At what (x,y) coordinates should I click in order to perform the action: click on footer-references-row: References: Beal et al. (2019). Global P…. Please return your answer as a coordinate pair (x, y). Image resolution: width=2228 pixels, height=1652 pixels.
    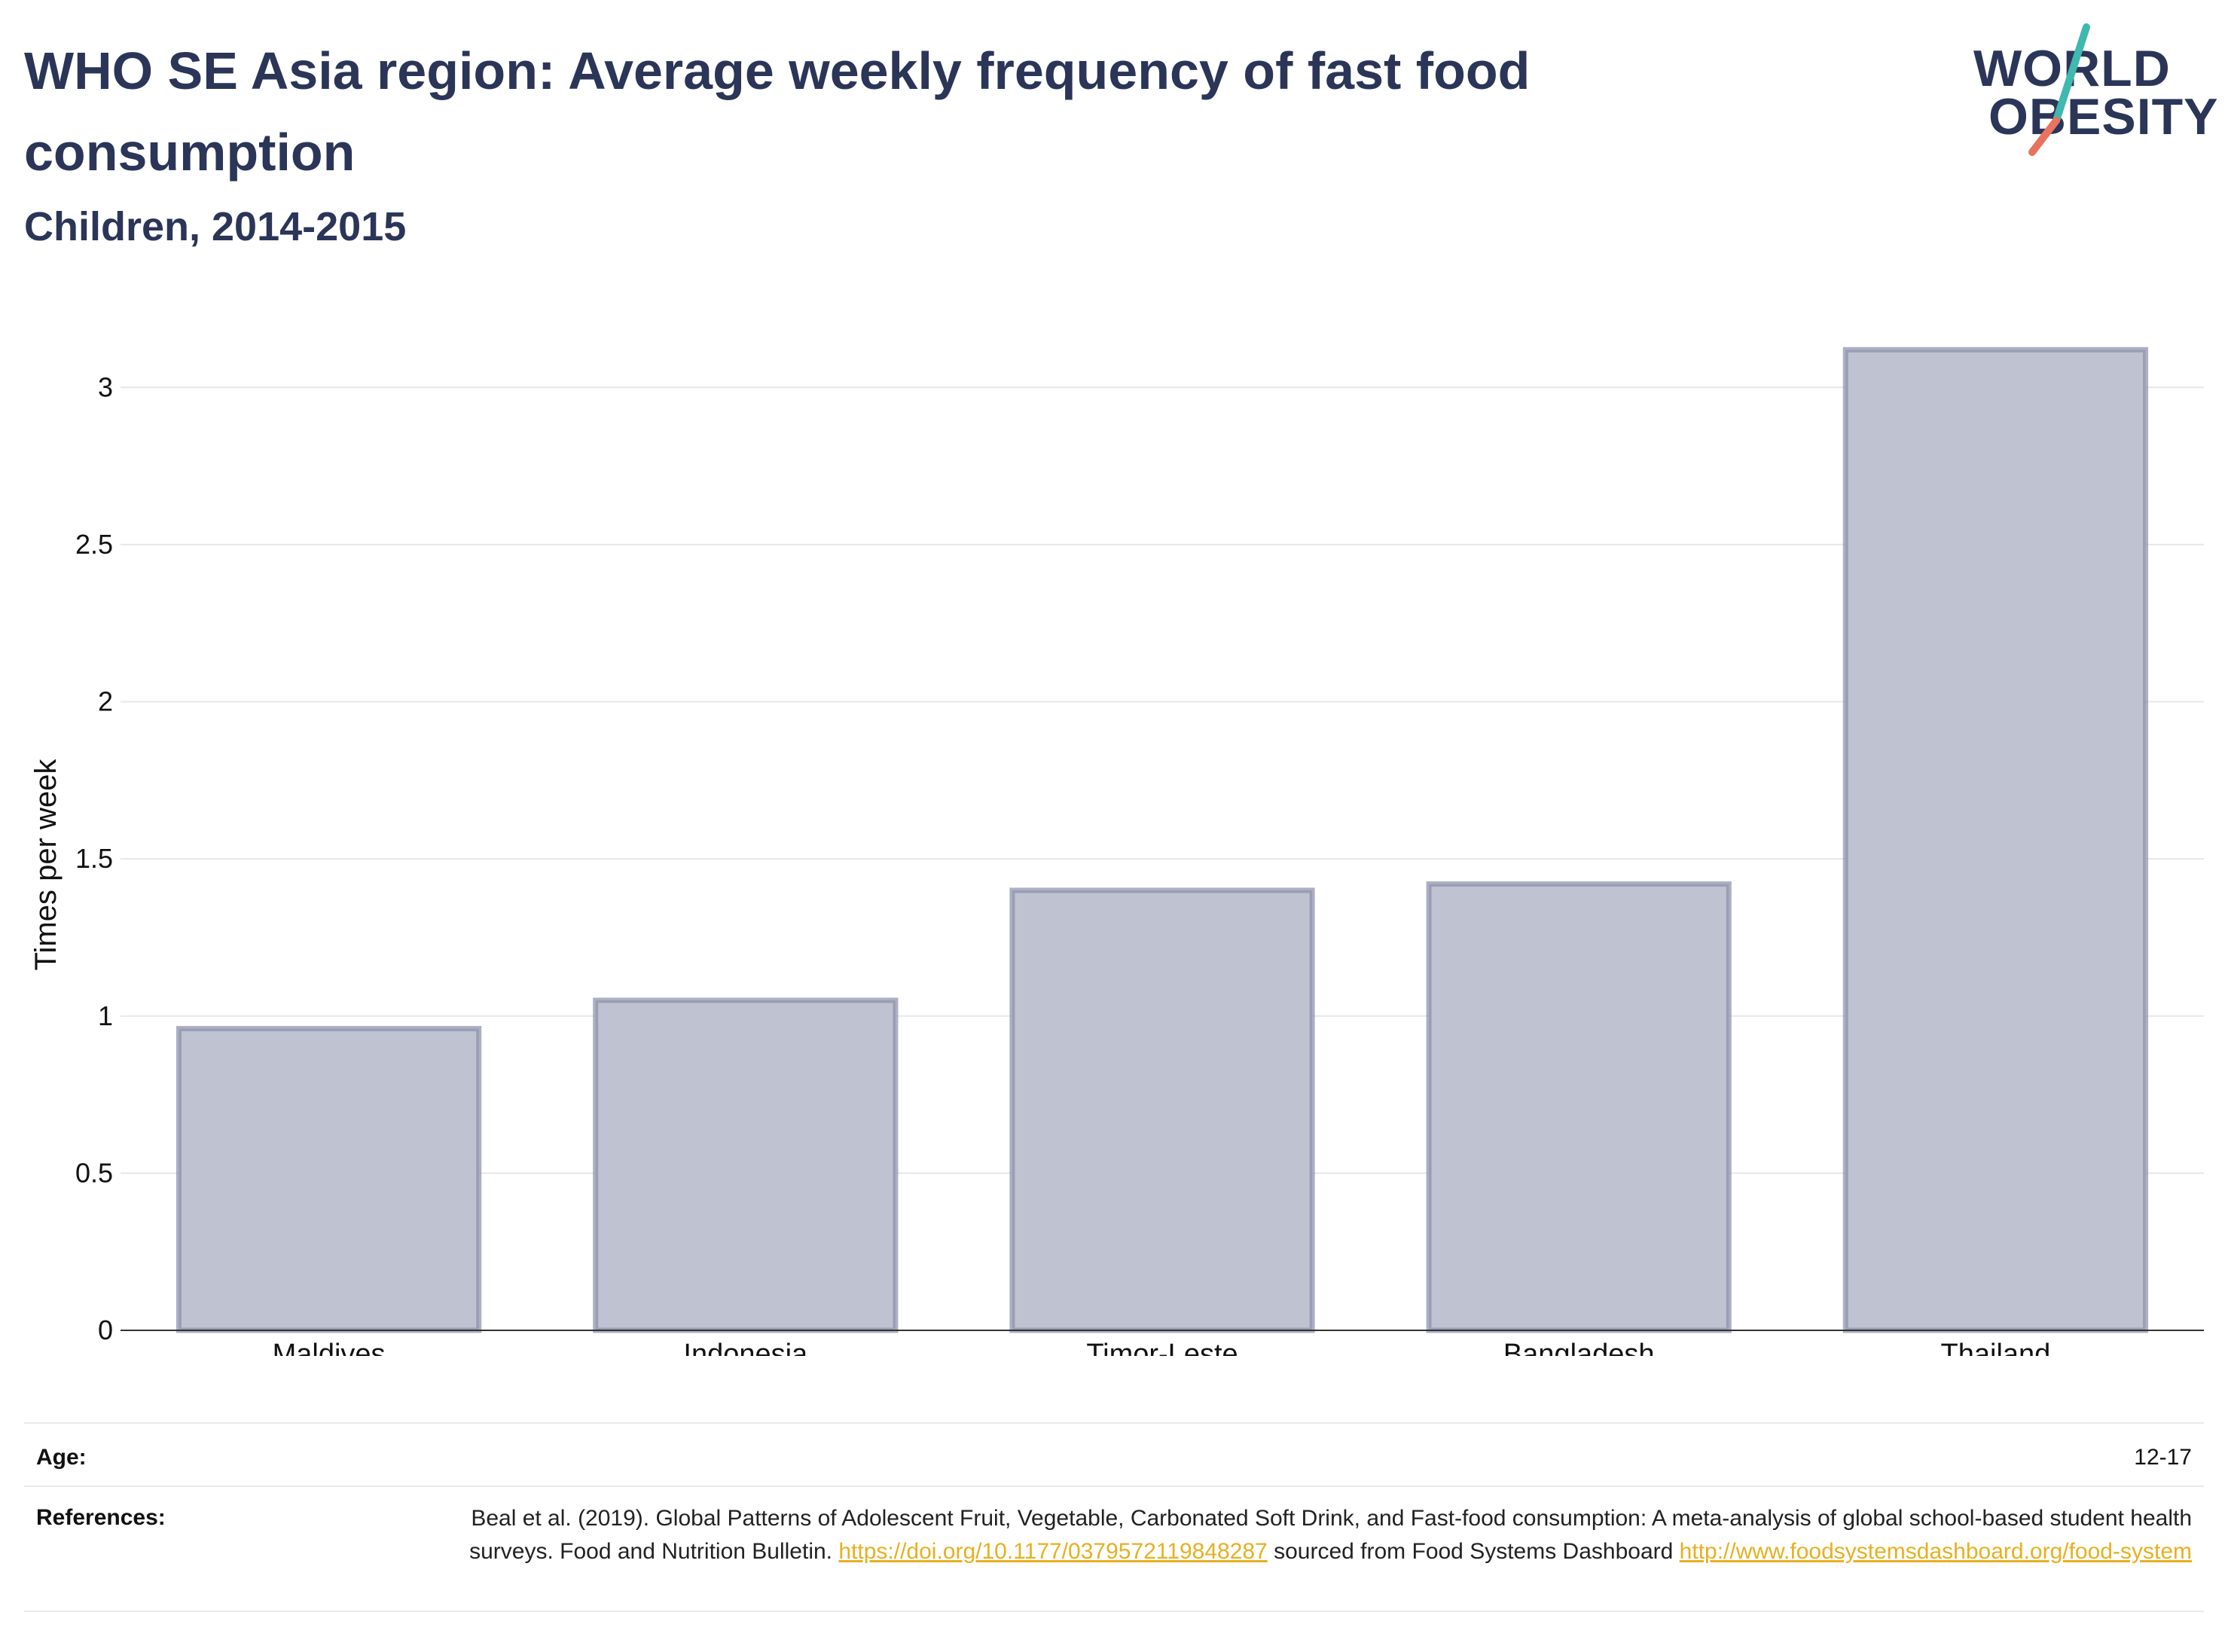
    Looking at the image, I should click on (1114, 1558).